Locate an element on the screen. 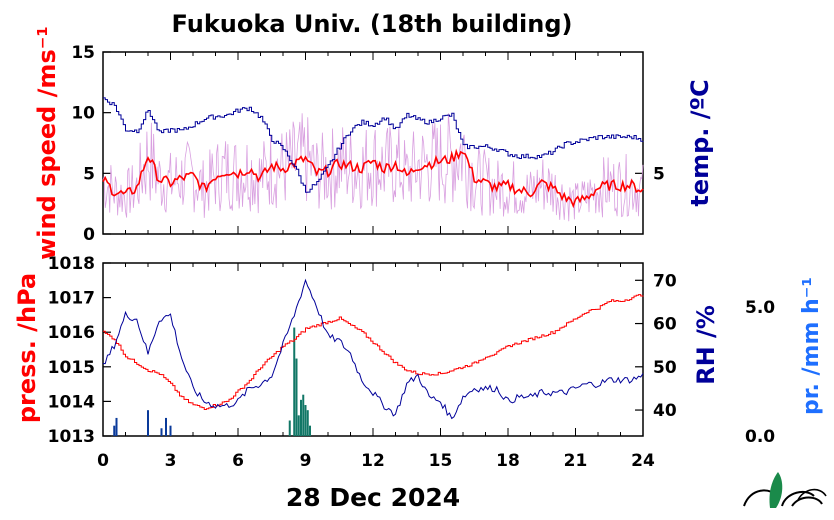 The width and height of the screenshot is (834, 520). temperature-axis-label: temp. /ºC is located at coordinates (700, 142).